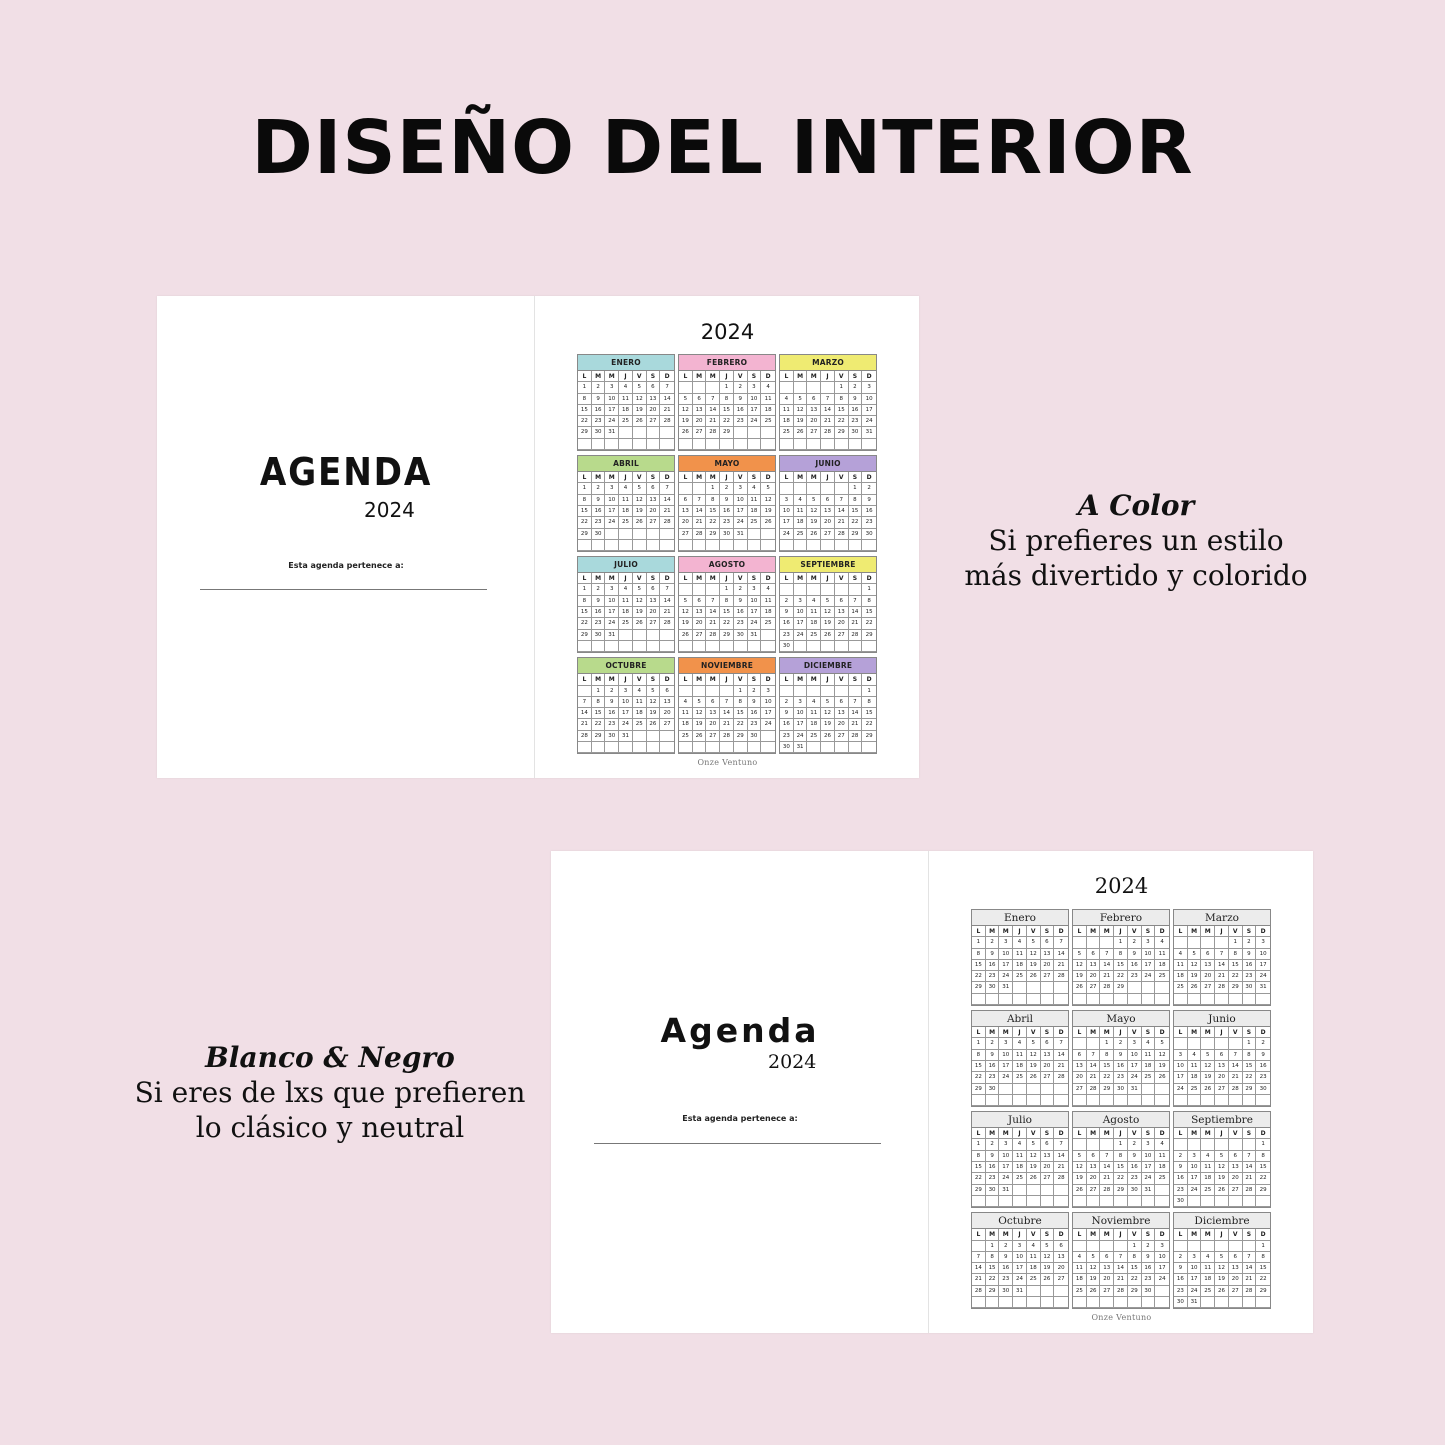 This screenshot has width=1445, height=1445. I want to click on day-cell: 13, so click(1061, 1258).